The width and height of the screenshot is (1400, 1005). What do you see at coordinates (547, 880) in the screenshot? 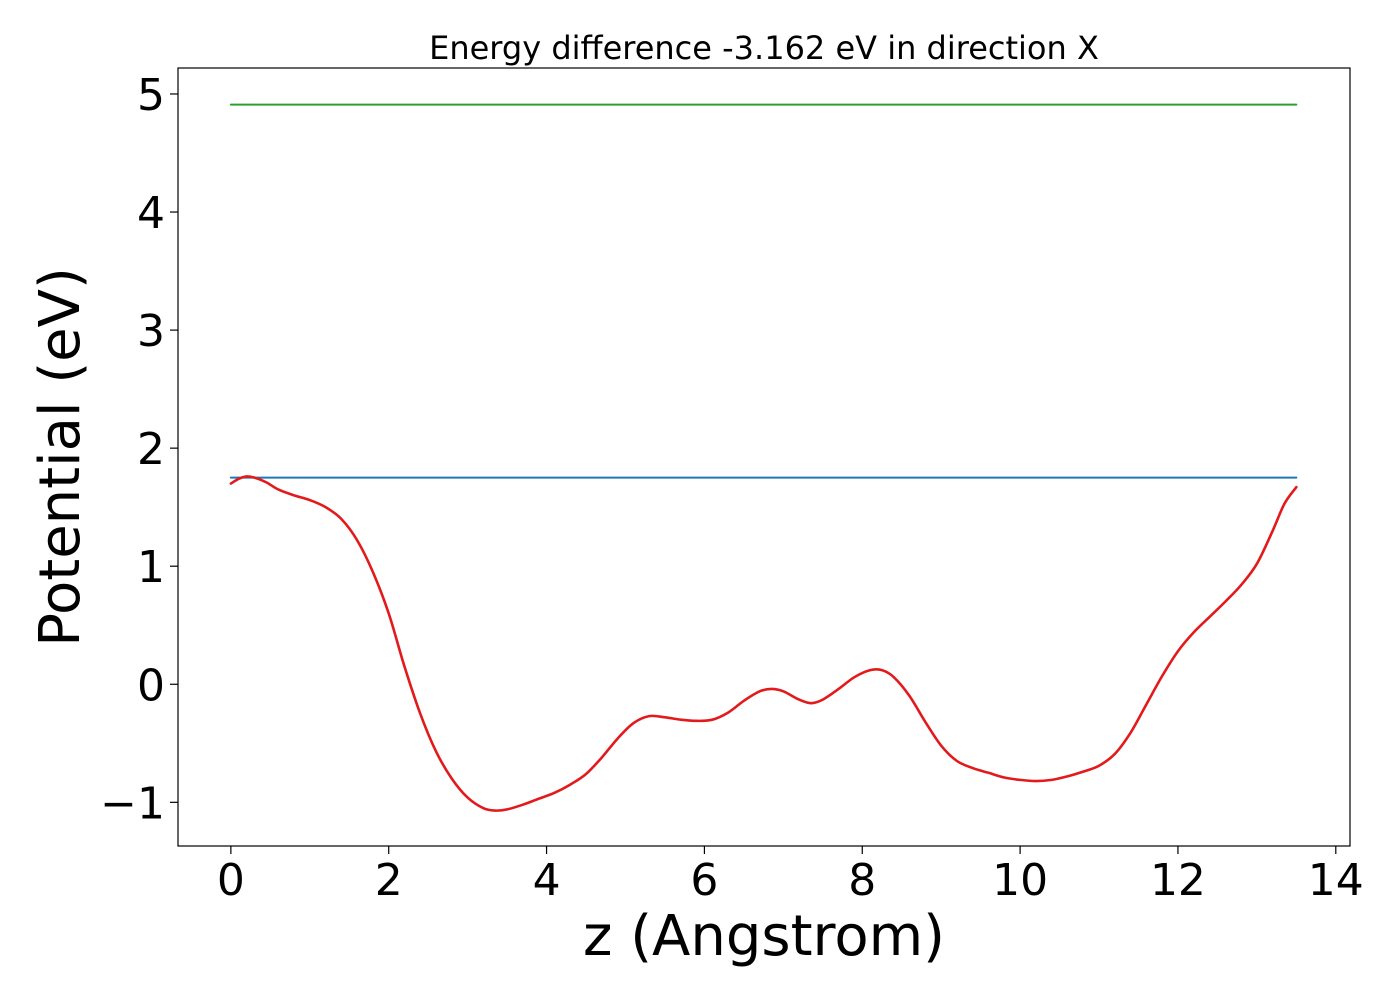
I see `x-tick-label: 4` at bounding box center [547, 880].